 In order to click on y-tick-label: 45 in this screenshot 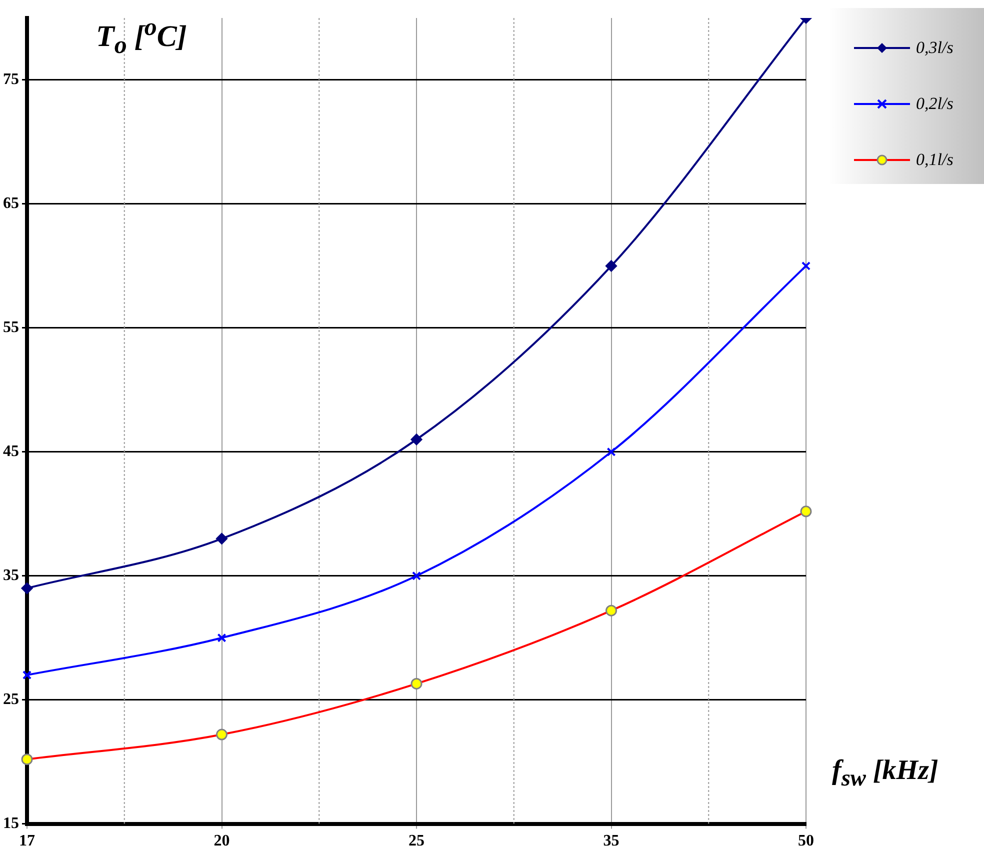, I will do `click(11, 451)`.